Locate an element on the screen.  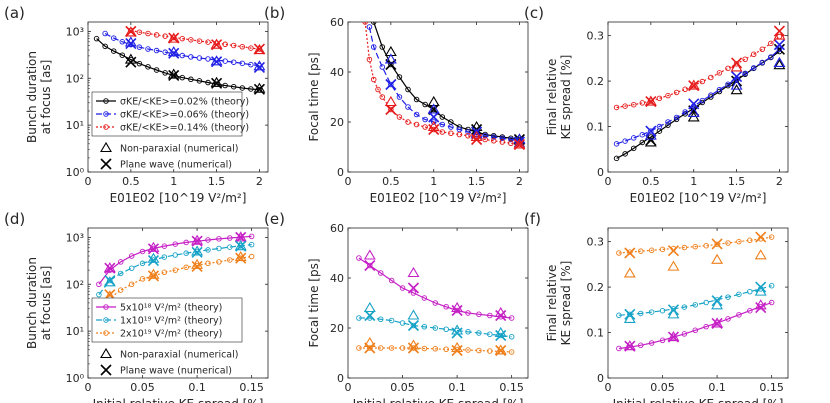
legend-triangle is located at coordinates (106, 147).